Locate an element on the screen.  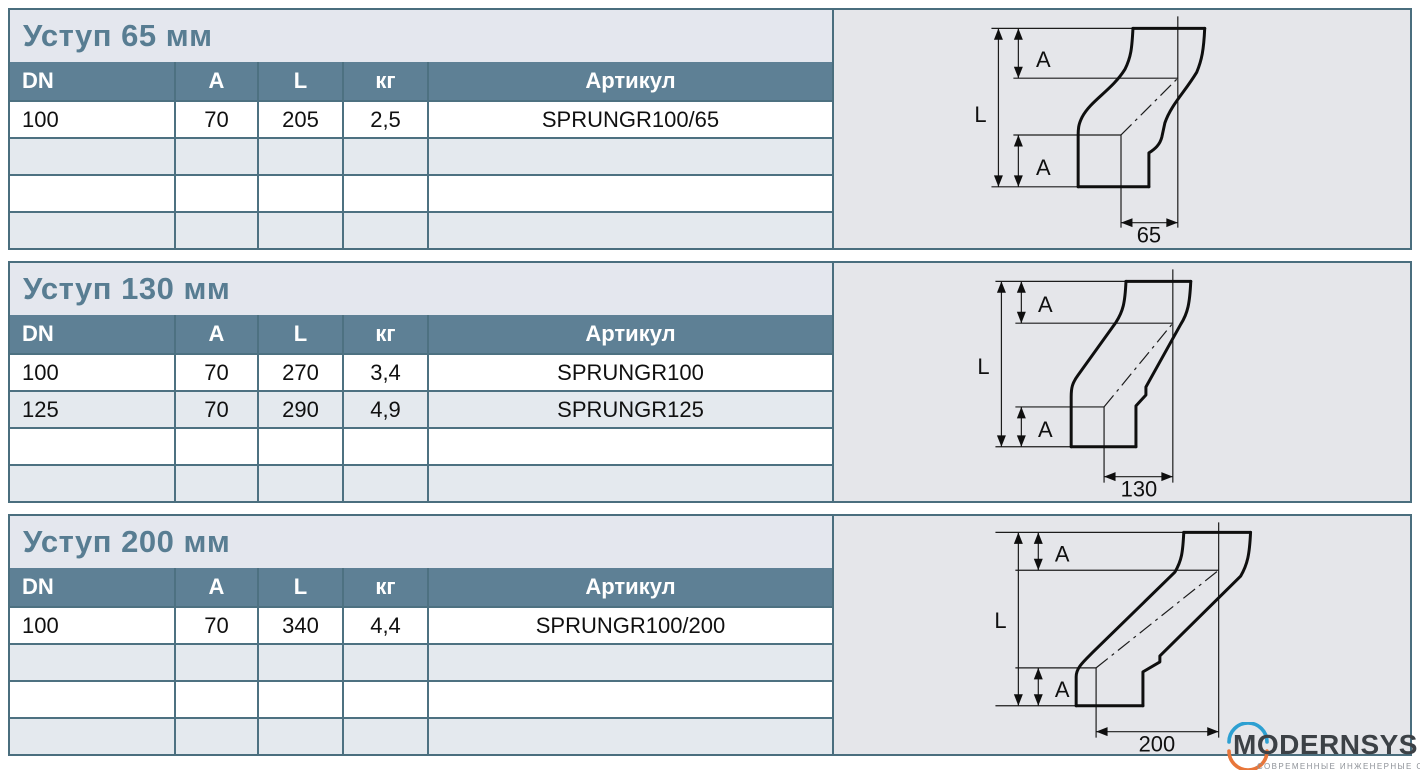
drawing-panel-200: L A A 200 is located at coordinates (1121, 635).